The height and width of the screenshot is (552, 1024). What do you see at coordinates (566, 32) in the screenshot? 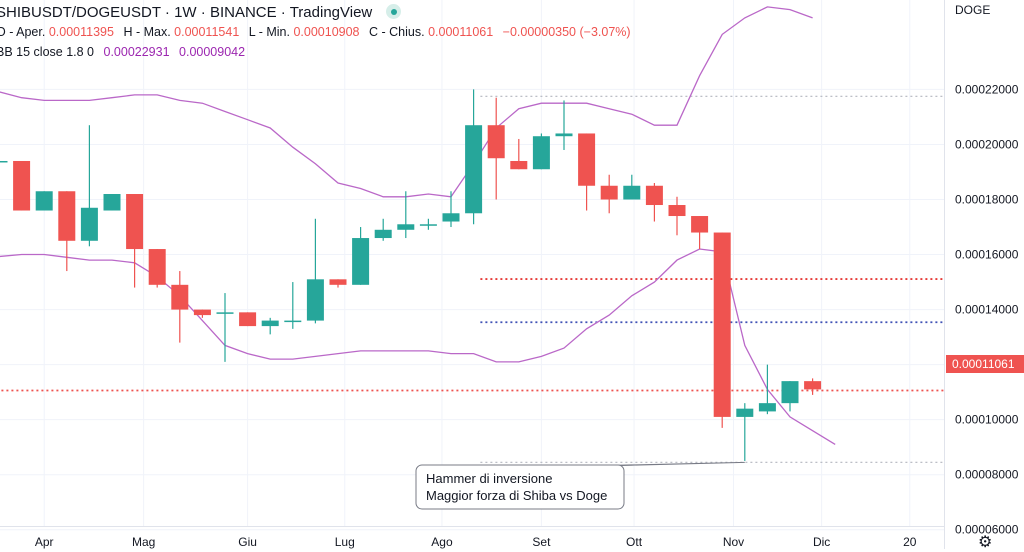
I see `change-value: −0.00000350 (−3.07%)` at bounding box center [566, 32].